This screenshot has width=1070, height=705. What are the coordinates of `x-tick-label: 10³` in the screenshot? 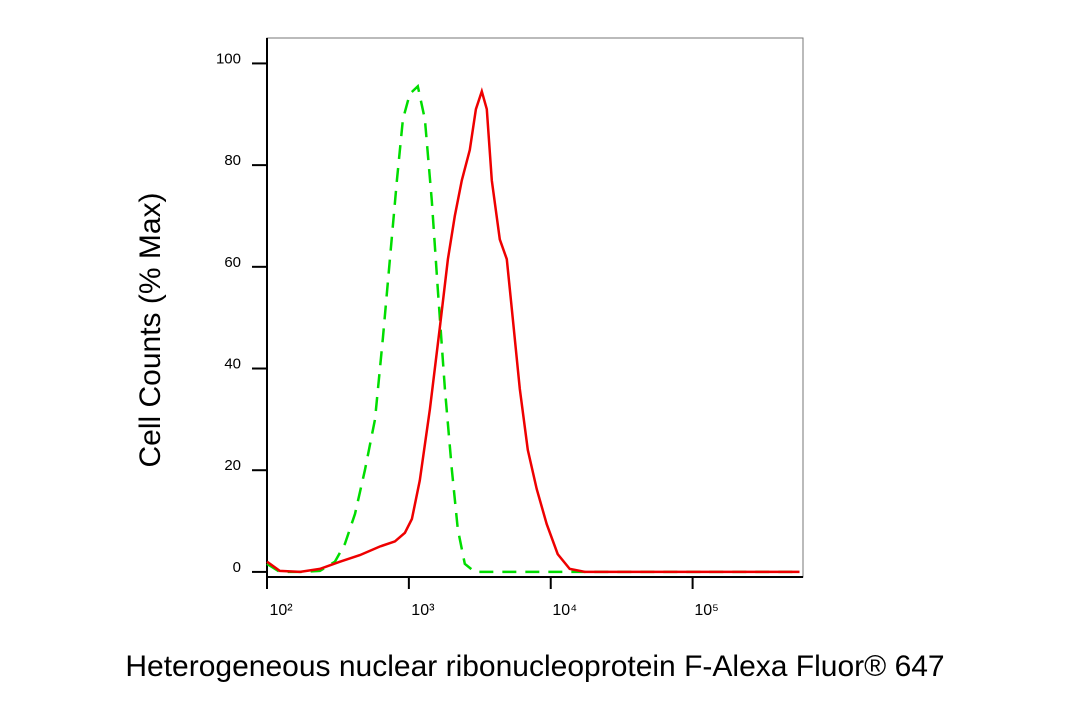 It's located at (423, 610).